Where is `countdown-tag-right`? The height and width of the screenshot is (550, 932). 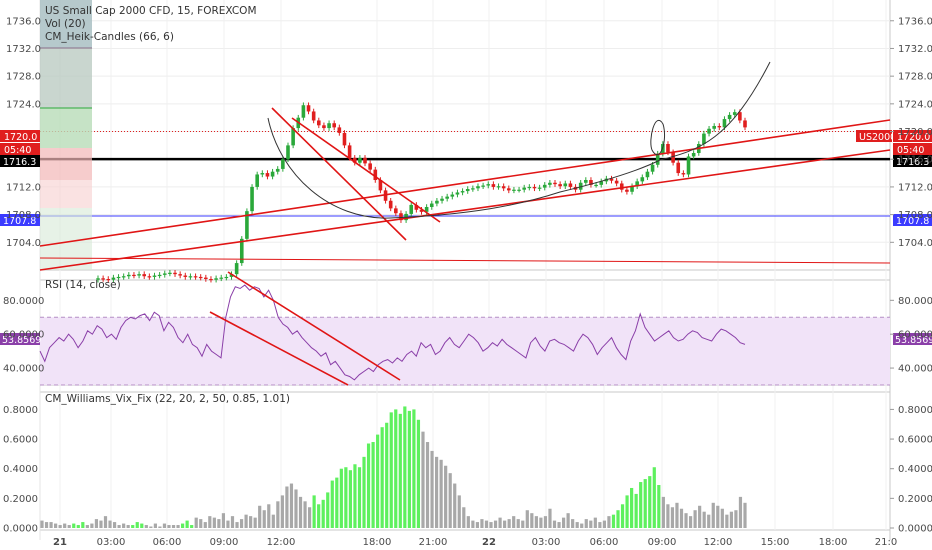
countdown-tag-right is located at coordinates (912, 149).